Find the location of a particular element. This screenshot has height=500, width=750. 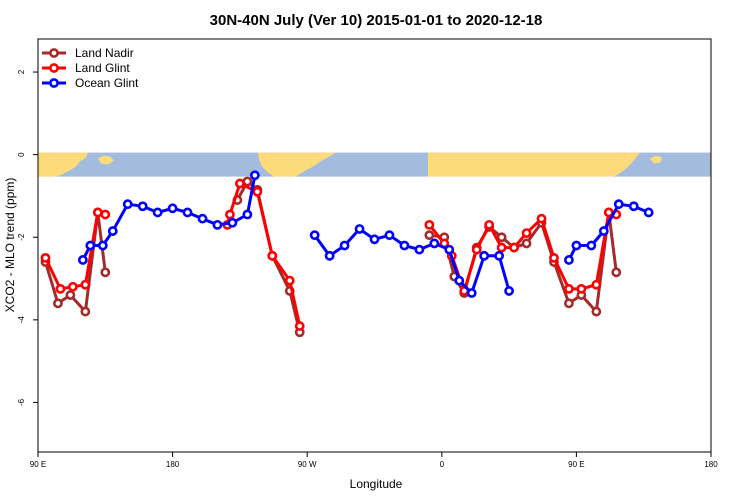

y-tick-label: -4 is located at coordinates (21, 320).